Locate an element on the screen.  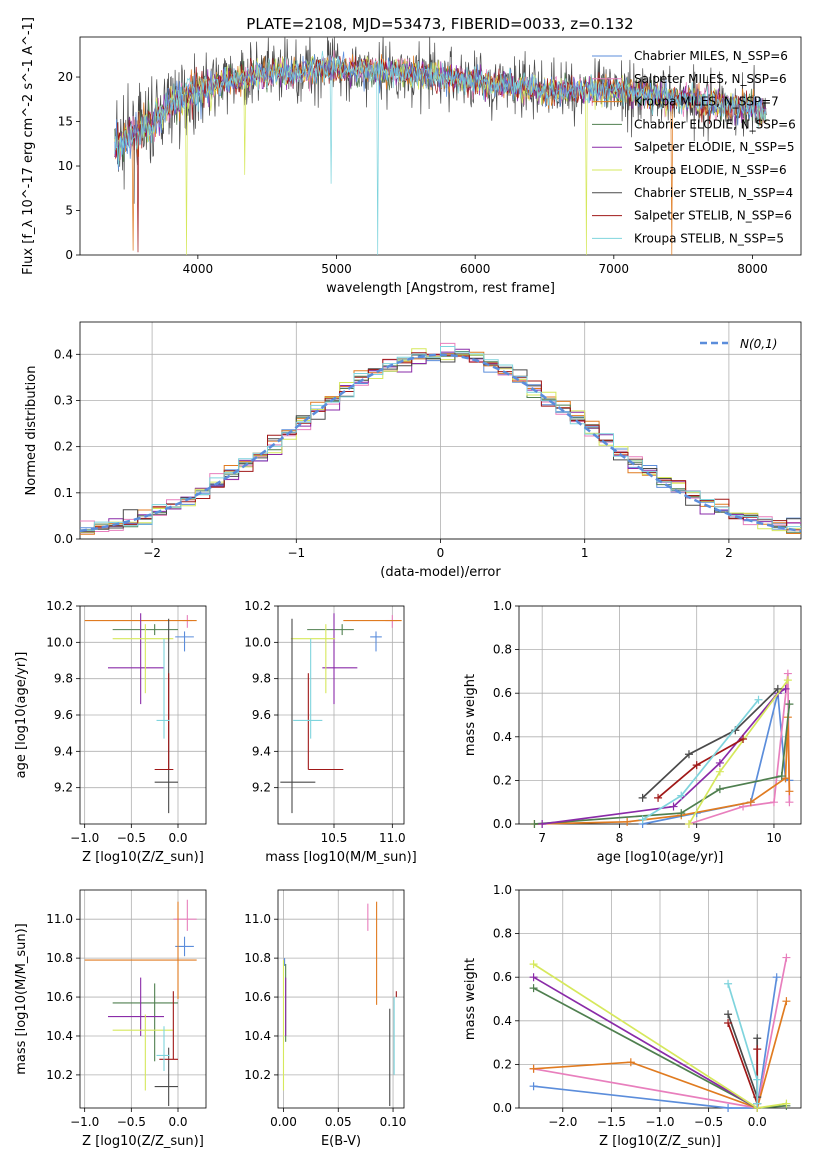
age_vs_Z-xtick-label: −1.0 is located at coordinates (84, 838).